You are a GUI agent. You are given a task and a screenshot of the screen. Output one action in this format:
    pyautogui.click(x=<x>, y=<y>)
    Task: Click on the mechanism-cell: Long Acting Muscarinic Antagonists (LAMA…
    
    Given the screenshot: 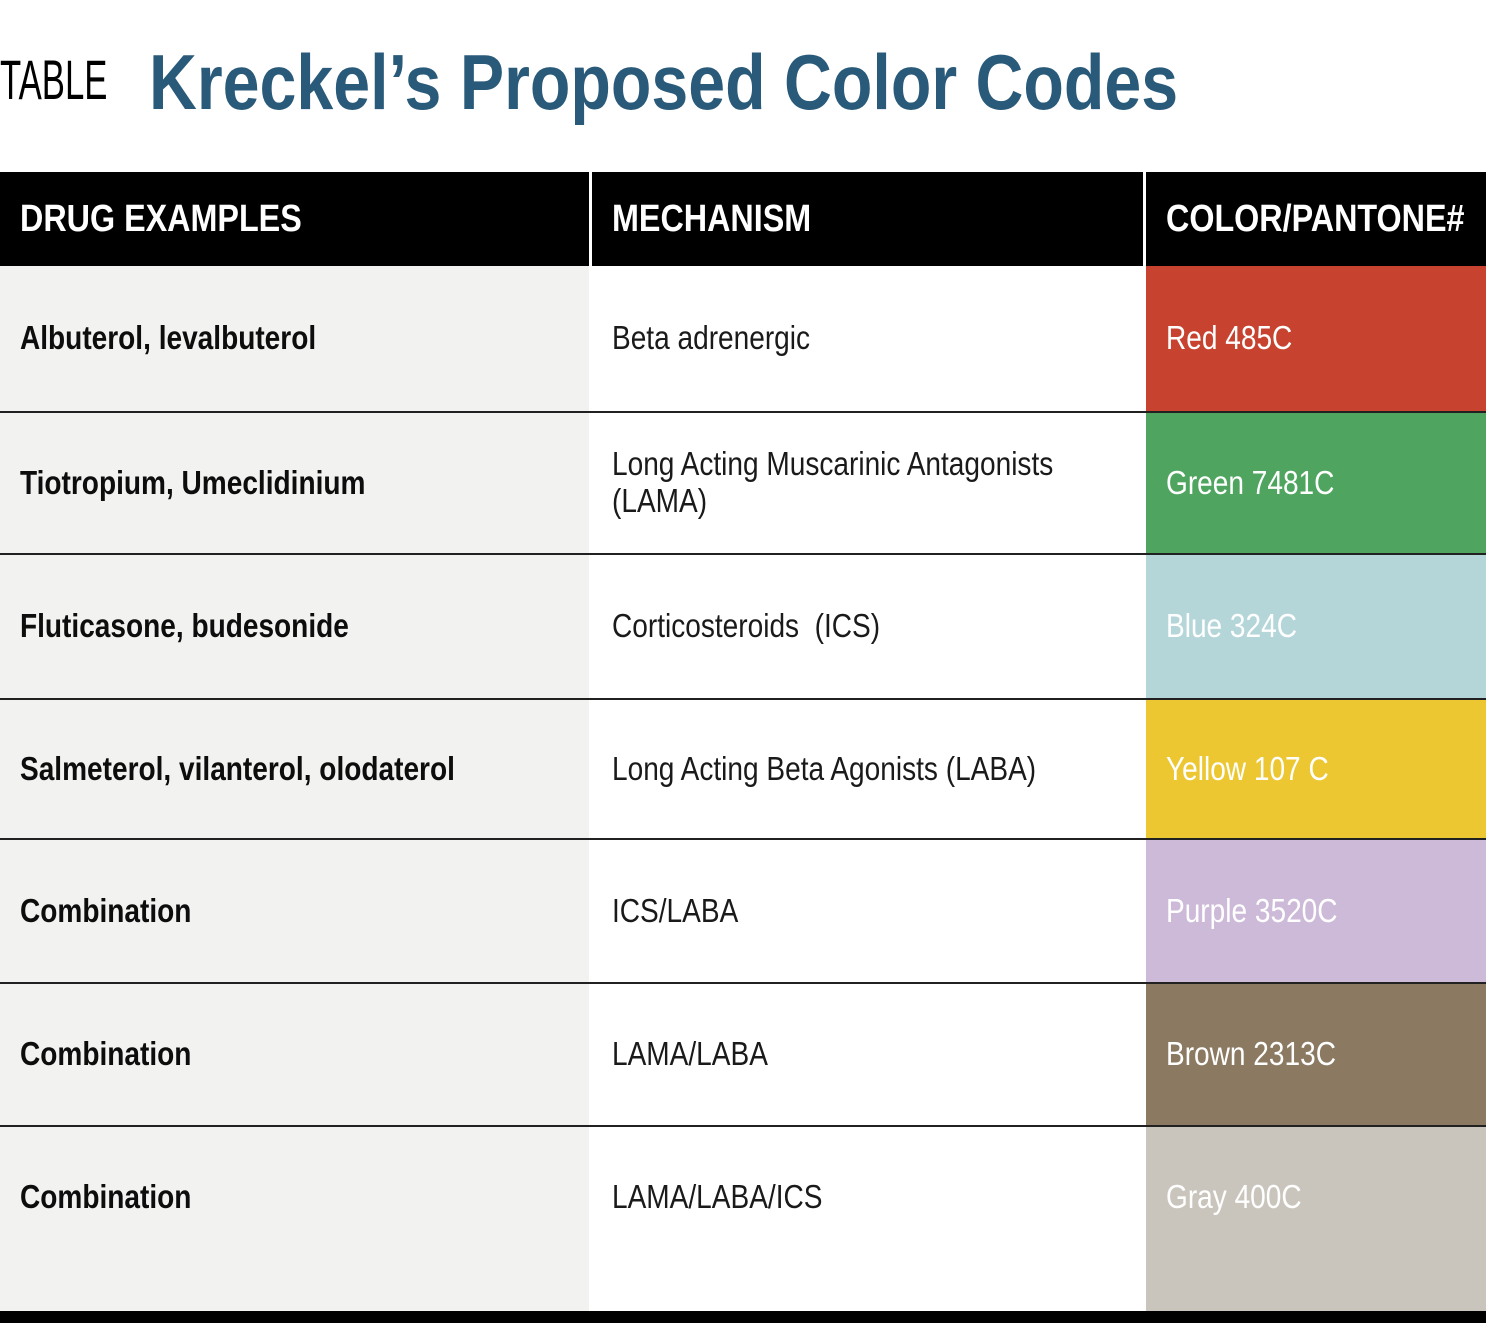 What is the action you would take?
    pyautogui.click(x=867, y=483)
    